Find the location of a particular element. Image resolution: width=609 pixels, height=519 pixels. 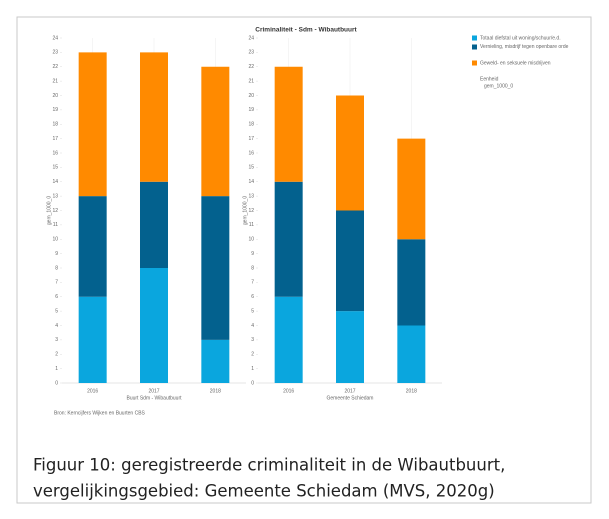

x-axis-label: Gemeente Schiedam is located at coordinates (350, 398).